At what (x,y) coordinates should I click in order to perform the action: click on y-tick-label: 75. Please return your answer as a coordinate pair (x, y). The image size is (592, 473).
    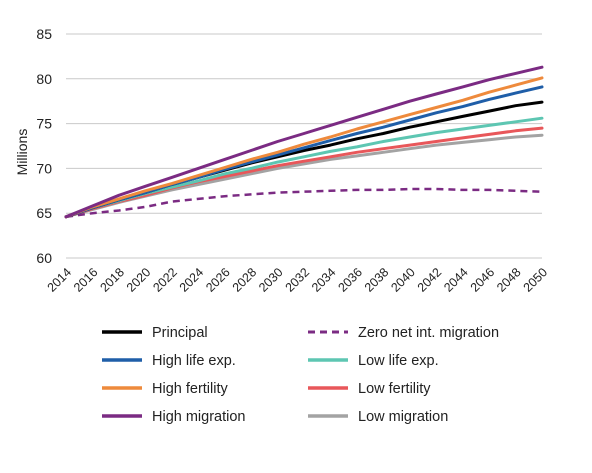
    Looking at the image, I should click on (44, 124).